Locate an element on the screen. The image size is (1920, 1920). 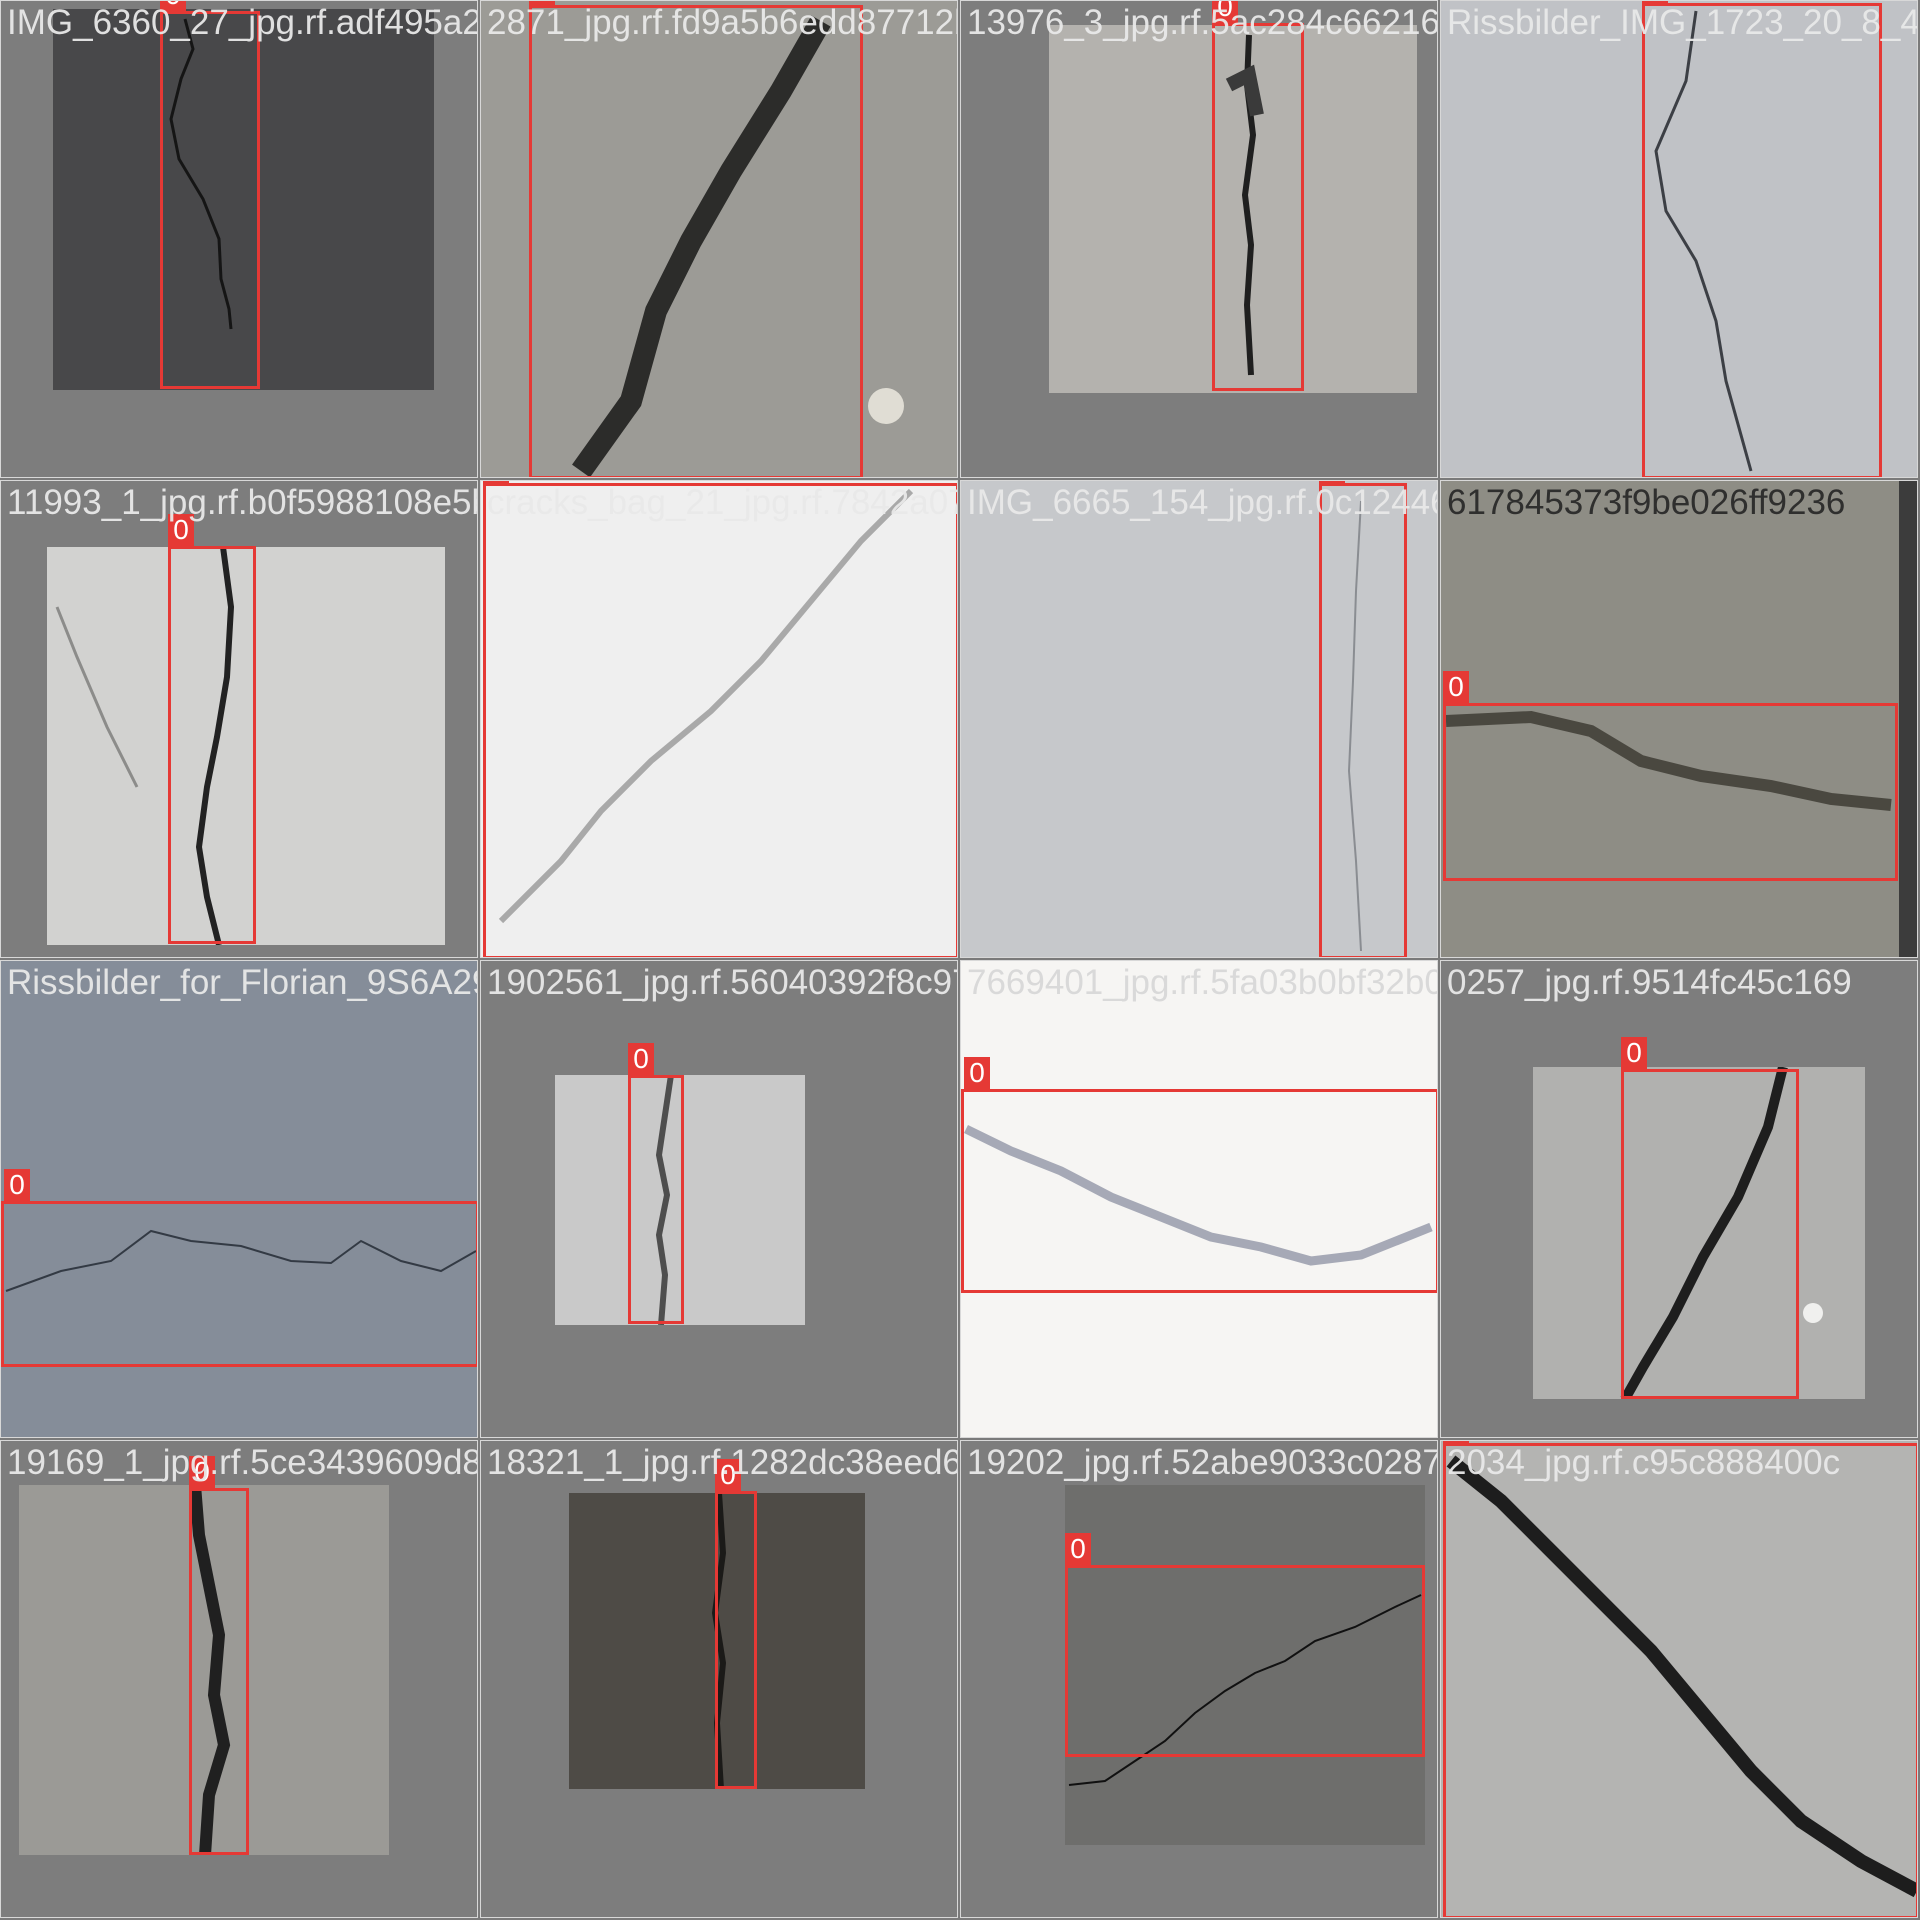
tile: 0 cracks_bag_21_jpg.rf.7842a07 is located at coordinates (719, 719).